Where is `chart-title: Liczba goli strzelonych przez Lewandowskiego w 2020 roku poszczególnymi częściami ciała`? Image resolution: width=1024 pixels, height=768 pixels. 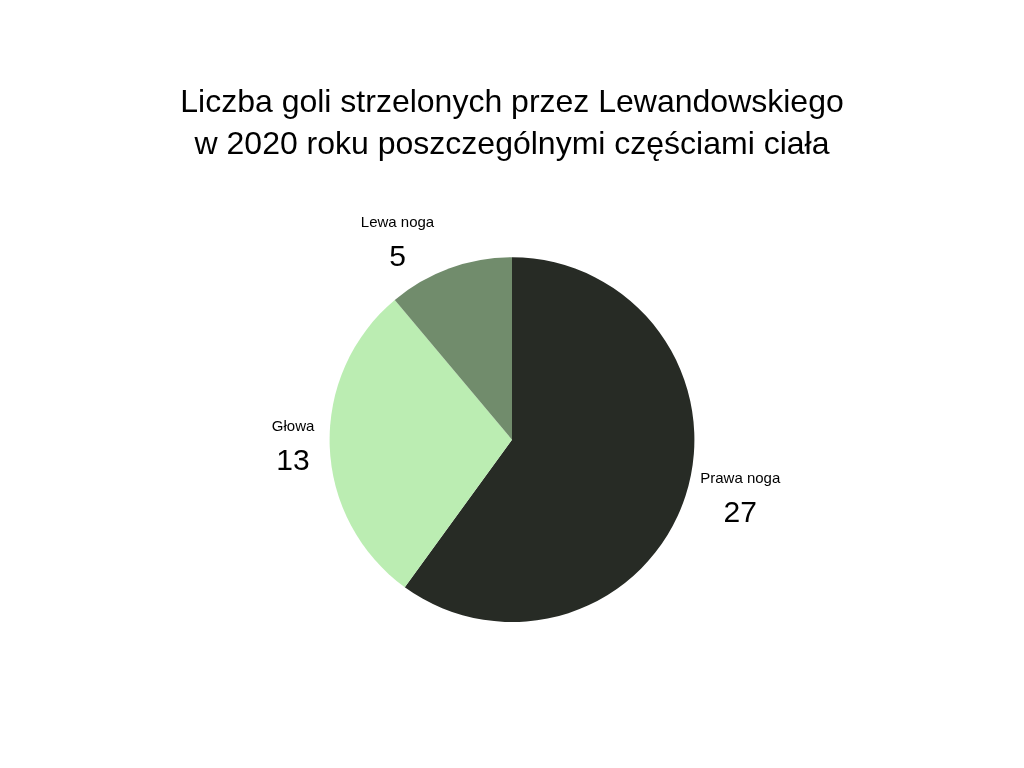
chart-title: Liczba goli strzelonych przez Lewandowskiego w 2020 roku poszczególnymi częściami ciała is located at coordinates (512, 122).